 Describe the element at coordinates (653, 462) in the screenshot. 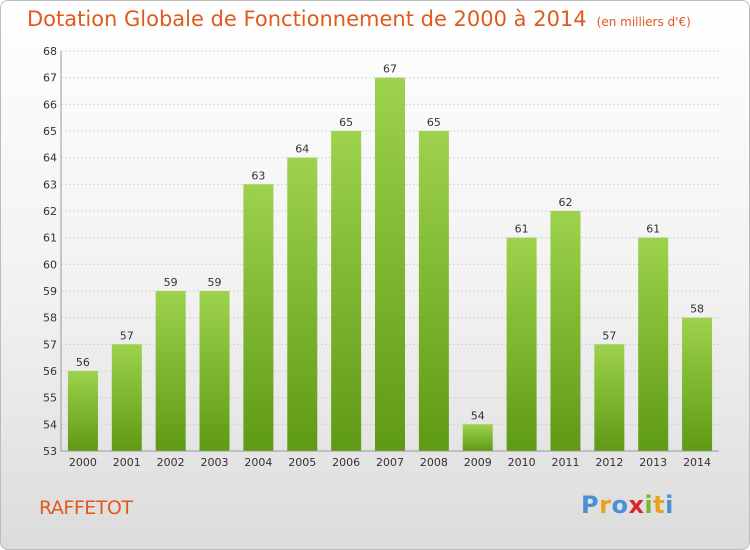

I see `x-tick-label: 2013` at that location.